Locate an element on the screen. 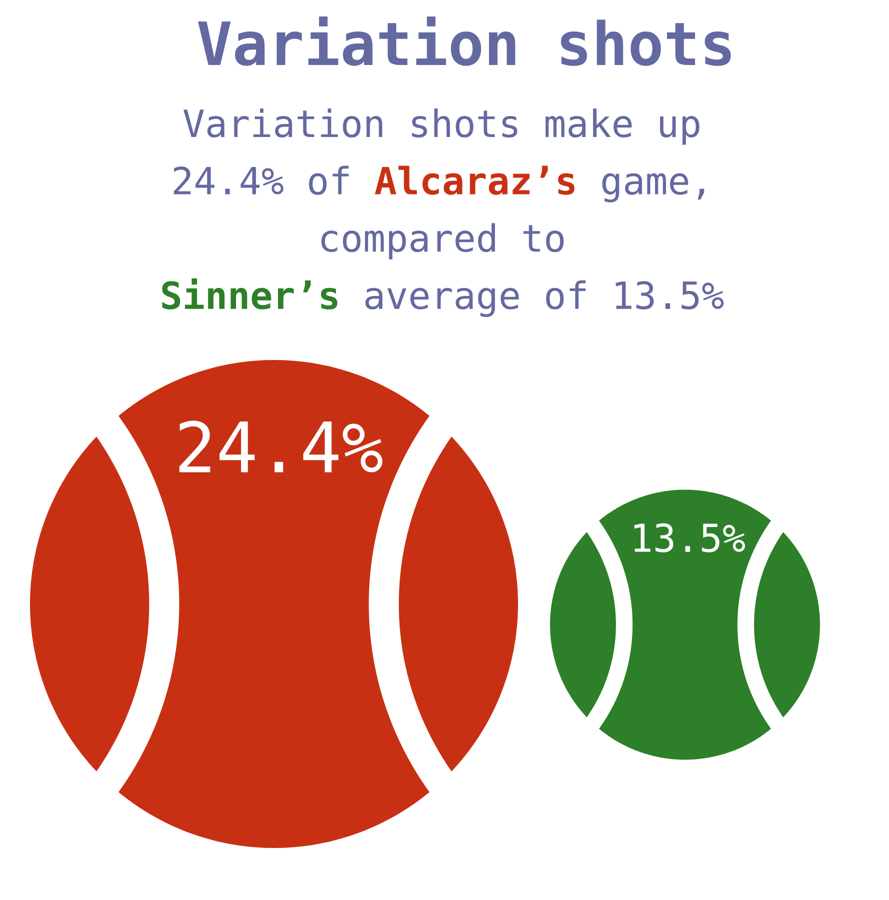  data-label: 24.4% is located at coordinates (280, 446).